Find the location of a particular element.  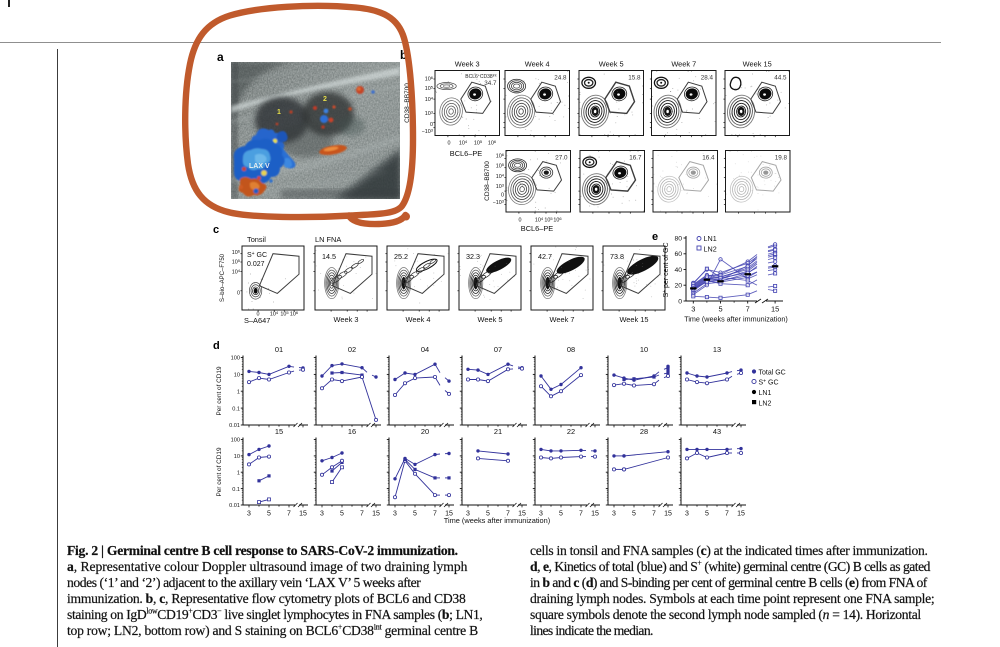

svg-text: 15.8 is located at coordinates (634, 78).